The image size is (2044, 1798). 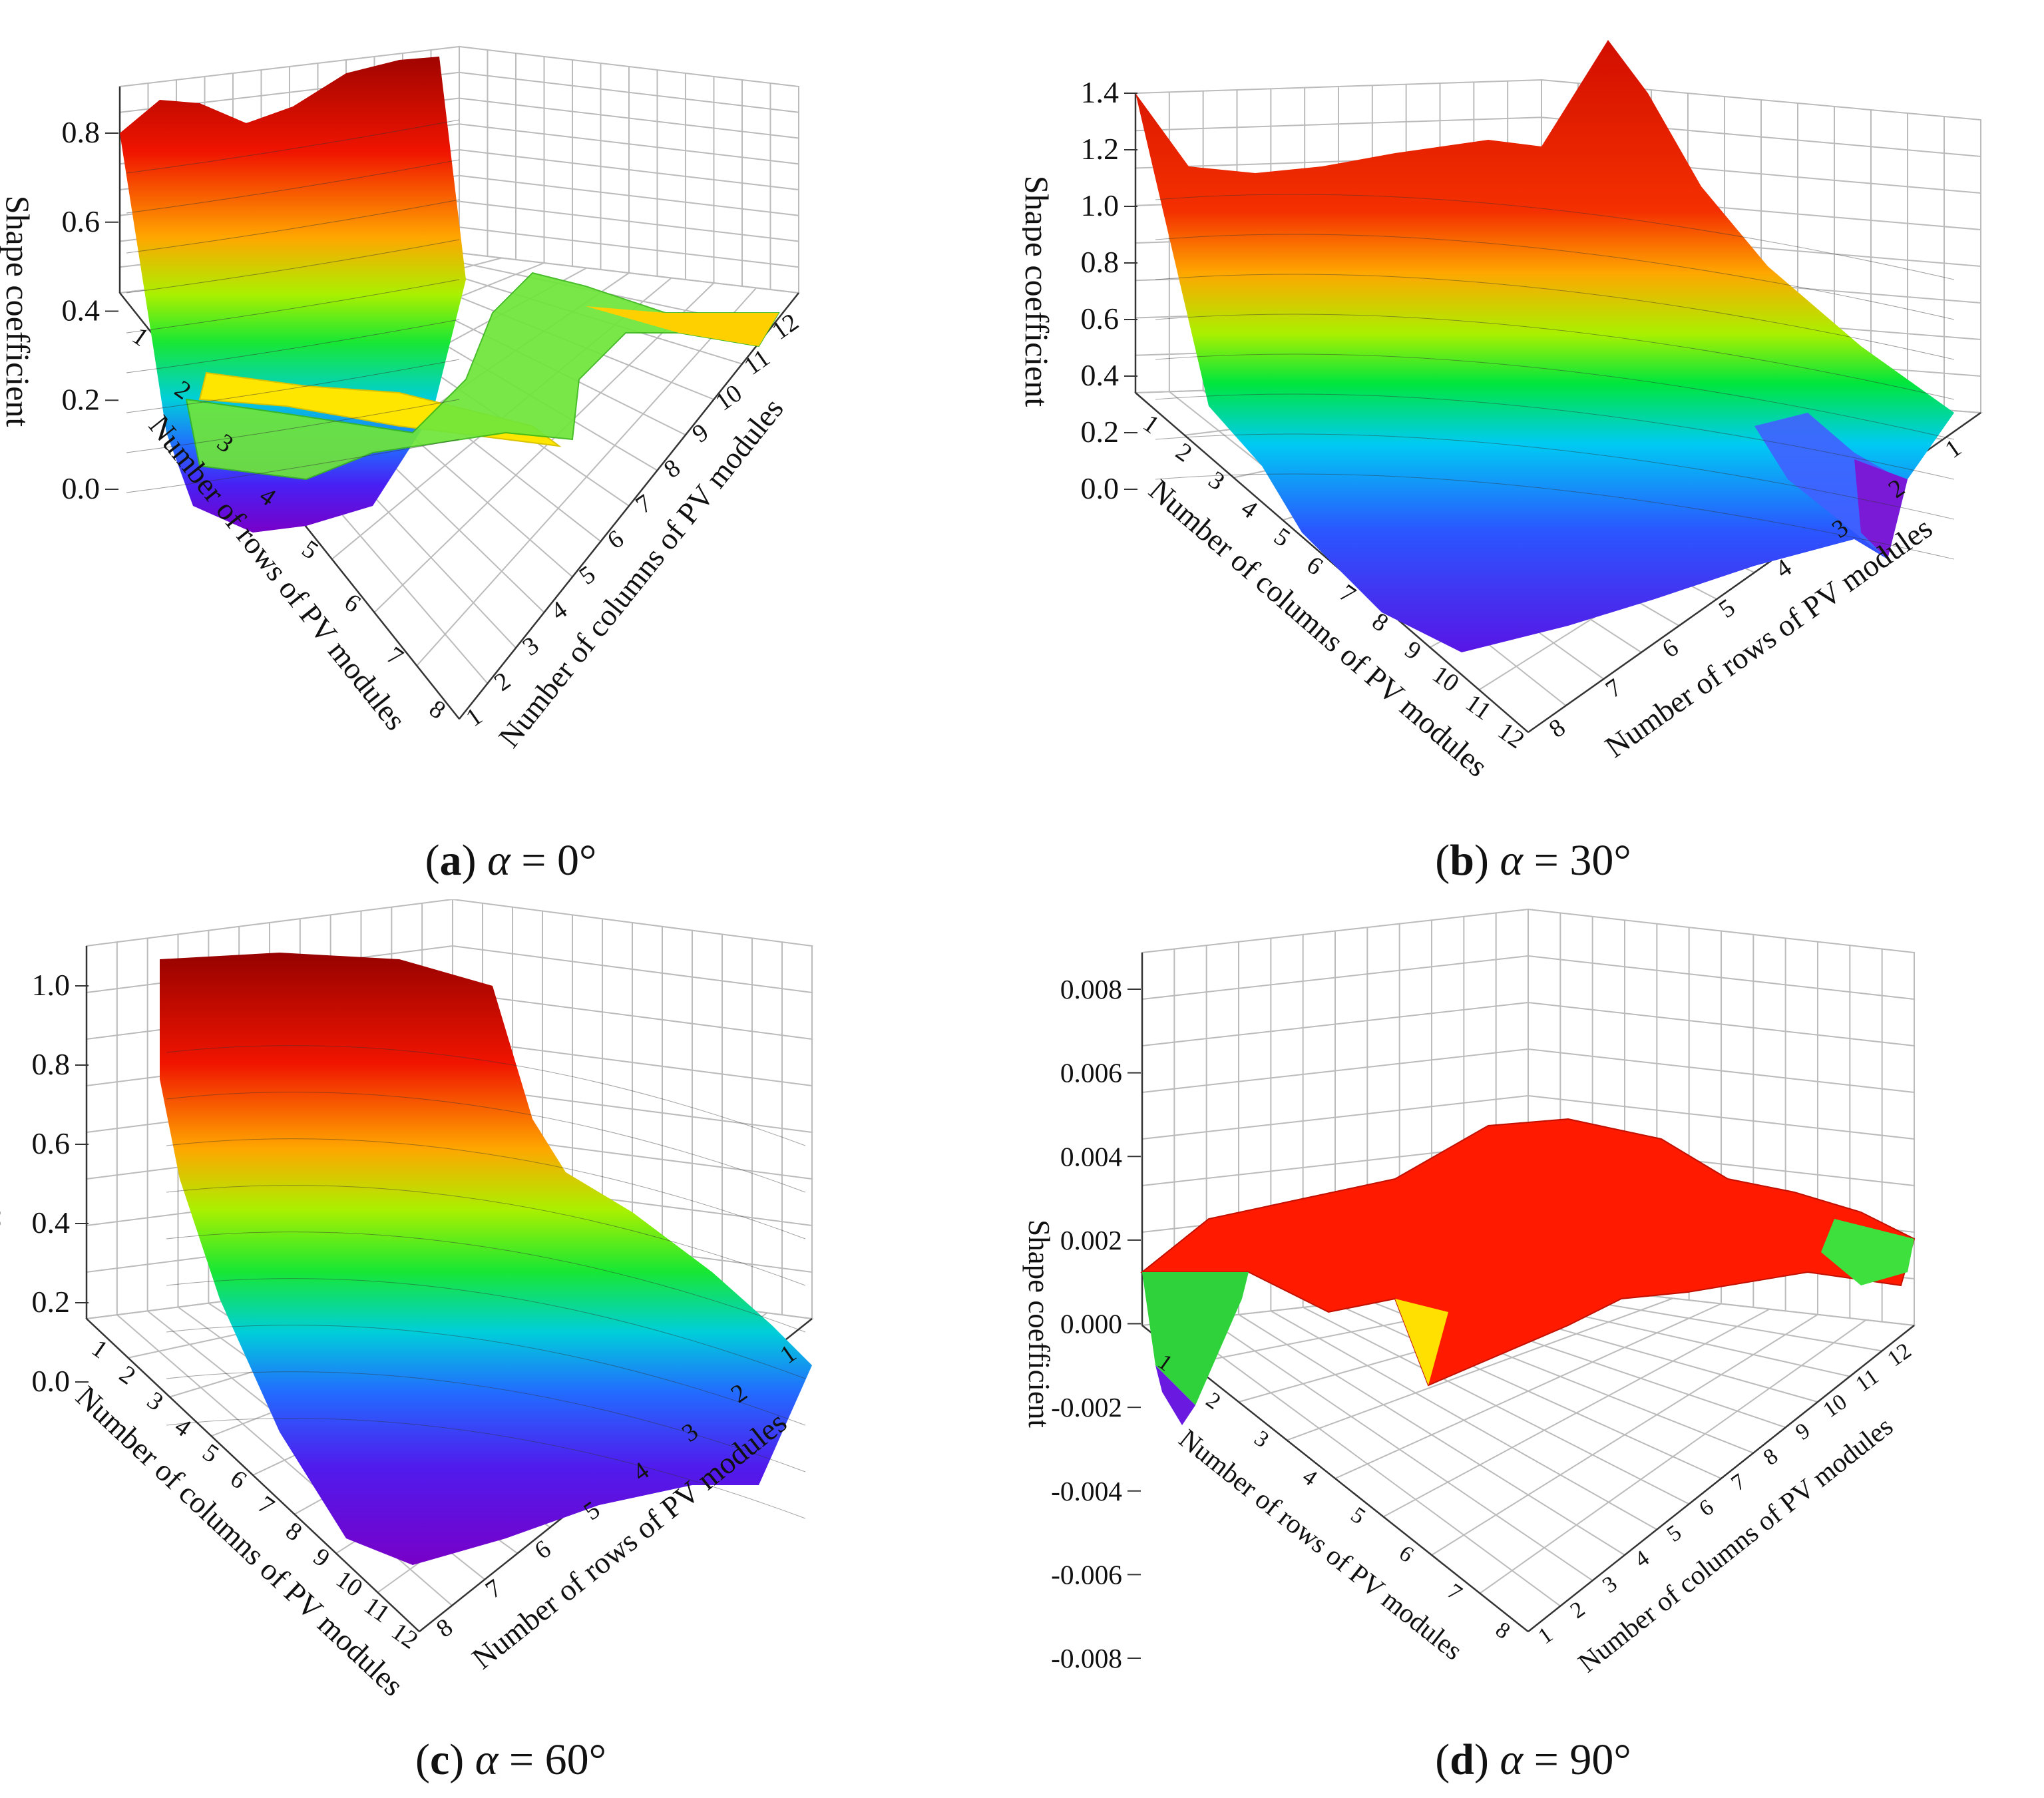 What do you see at coordinates (1100, 319) in the screenshot?
I see `z-tick-label: 0.6` at bounding box center [1100, 319].